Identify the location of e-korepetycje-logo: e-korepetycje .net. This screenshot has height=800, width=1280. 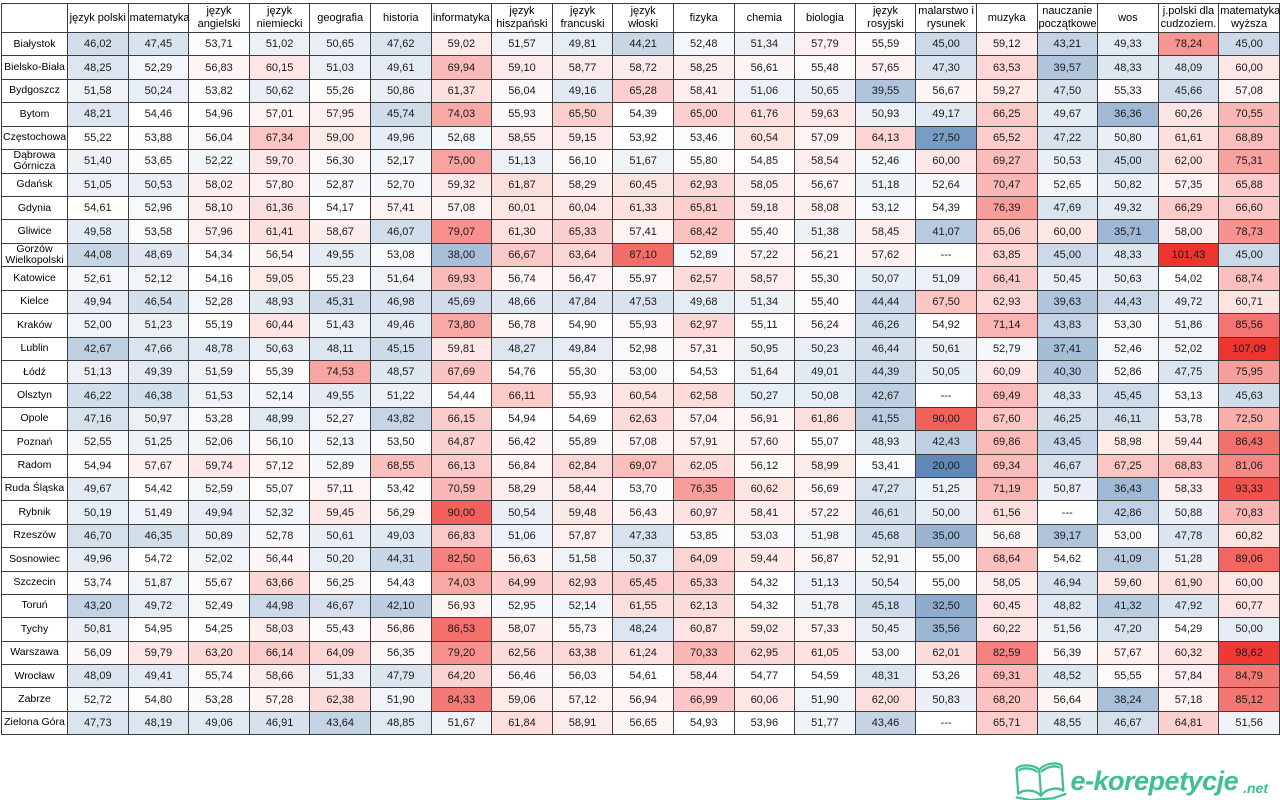
(1140, 780).